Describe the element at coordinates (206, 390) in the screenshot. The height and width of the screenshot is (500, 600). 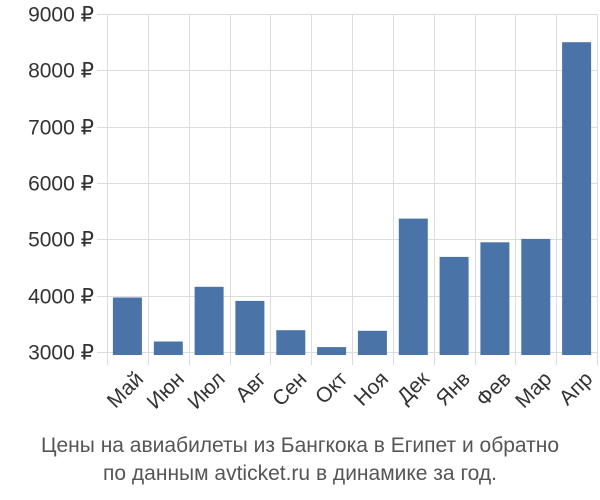
I see `x-tick-label: Июл` at that location.